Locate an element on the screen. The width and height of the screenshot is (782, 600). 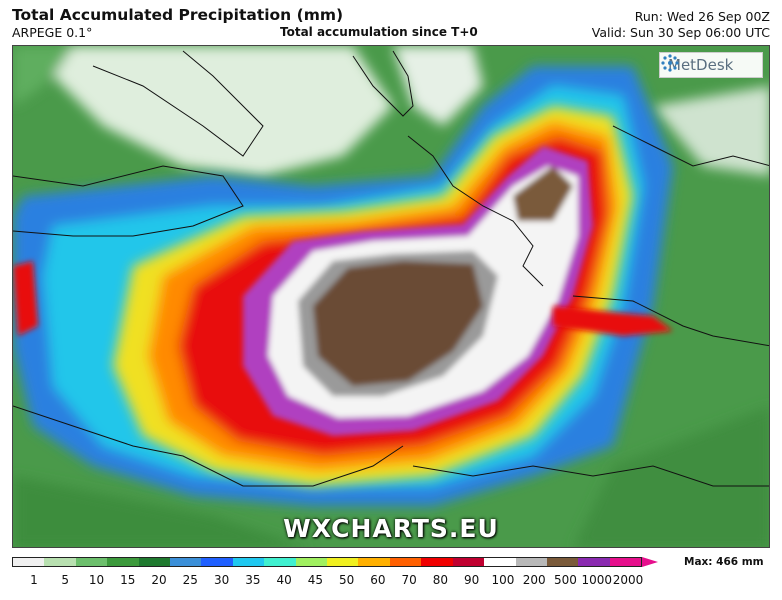
colorbar-tick-label: 15 is located at coordinates (128, 580).